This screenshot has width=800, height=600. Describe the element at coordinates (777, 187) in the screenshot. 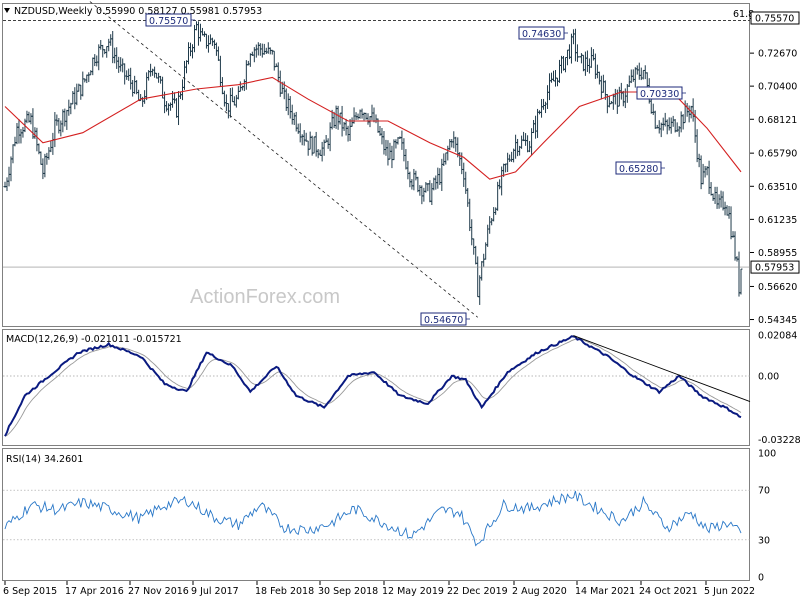

I see `price-tick-label: 0.63510` at that location.